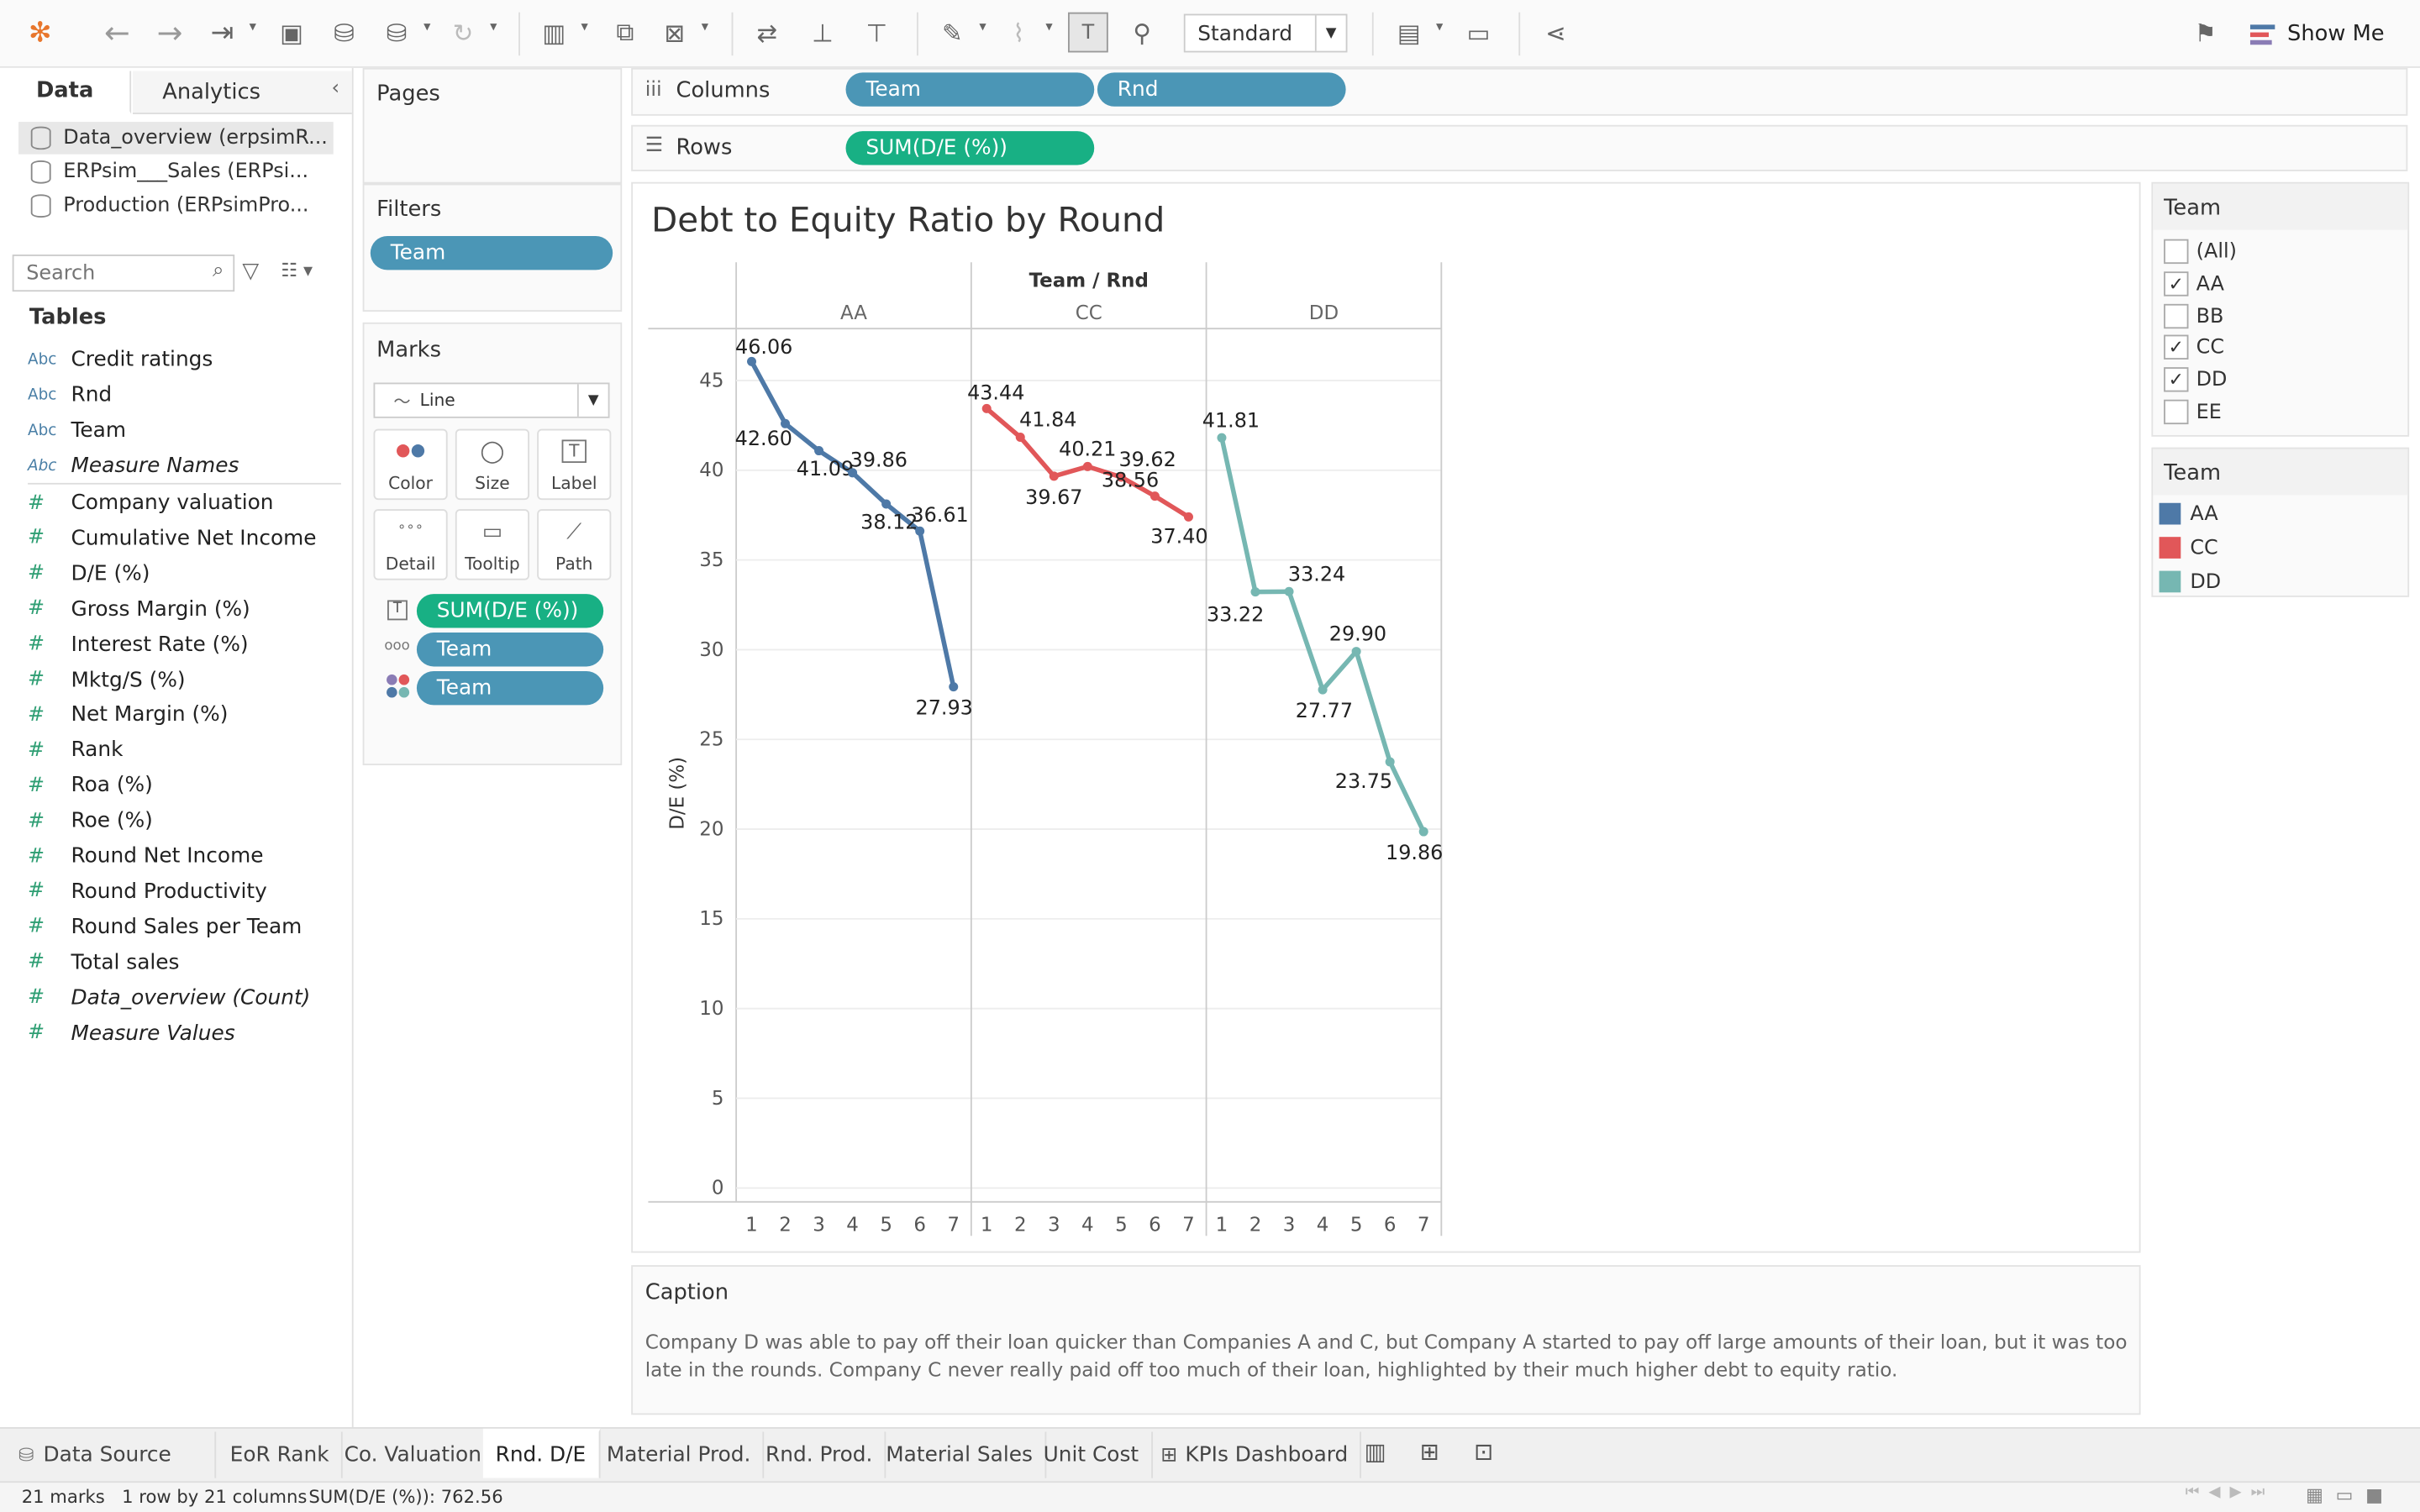  Describe the element at coordinates (2210, 316) in the screenshot. I see `team-filter-label: BB` at that location.